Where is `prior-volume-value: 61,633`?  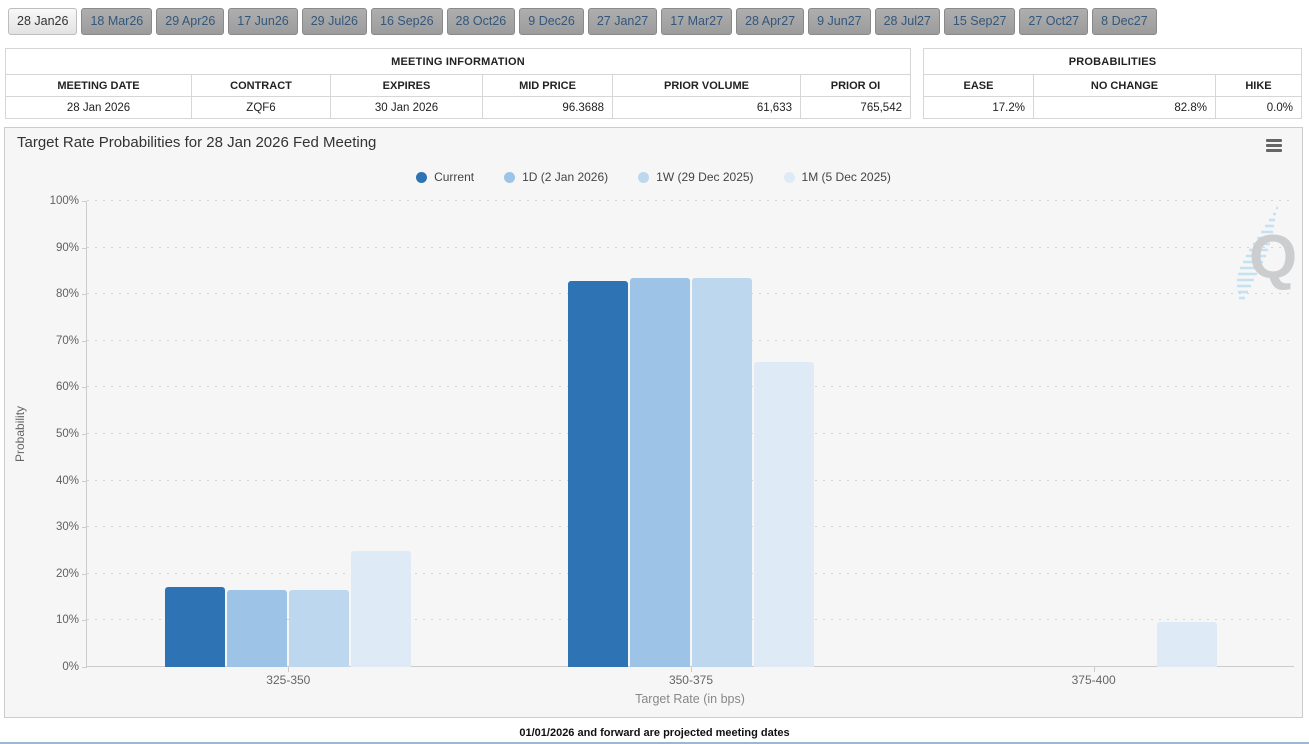
prior-volume-value: 61,633 is located at coordinates (706, 107).